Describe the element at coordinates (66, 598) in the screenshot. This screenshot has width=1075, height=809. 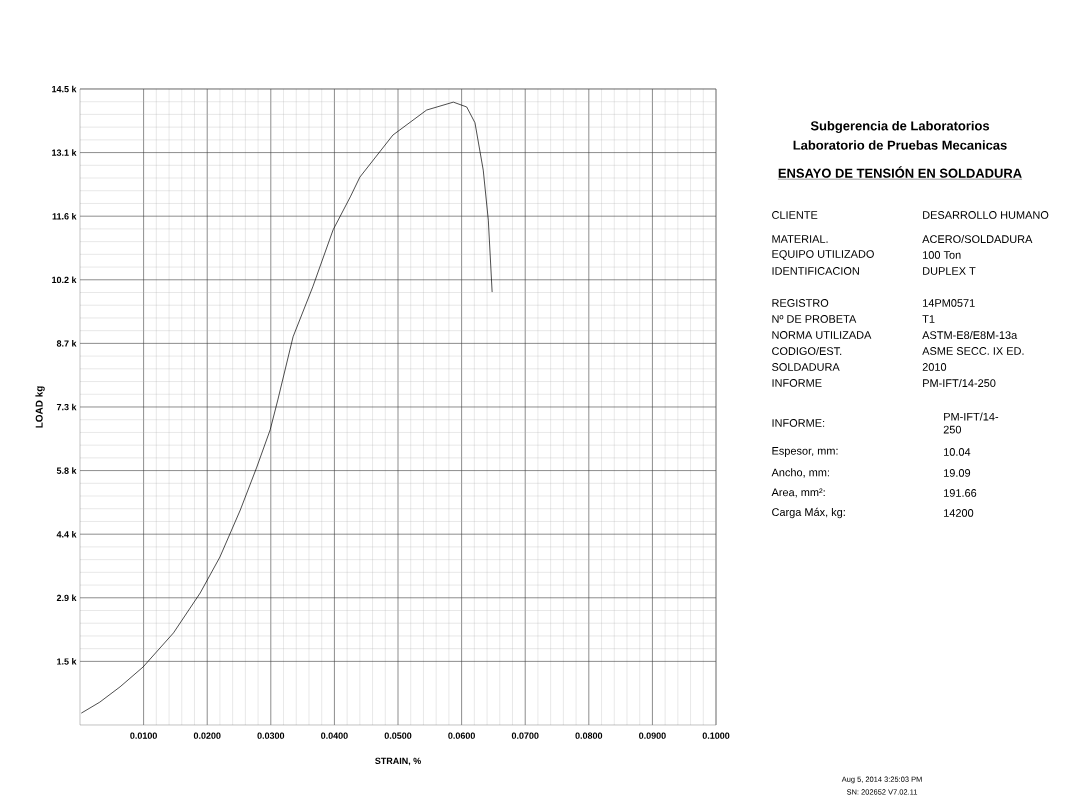
I see `y-tick-label: 2.9 k` at that location.